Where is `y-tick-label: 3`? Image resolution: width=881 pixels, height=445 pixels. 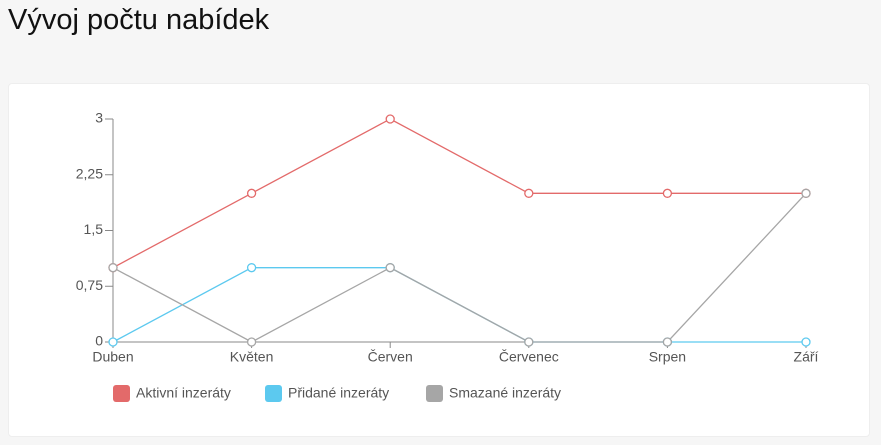
y-tick-label: 3 is located at coordinates (99, 118).